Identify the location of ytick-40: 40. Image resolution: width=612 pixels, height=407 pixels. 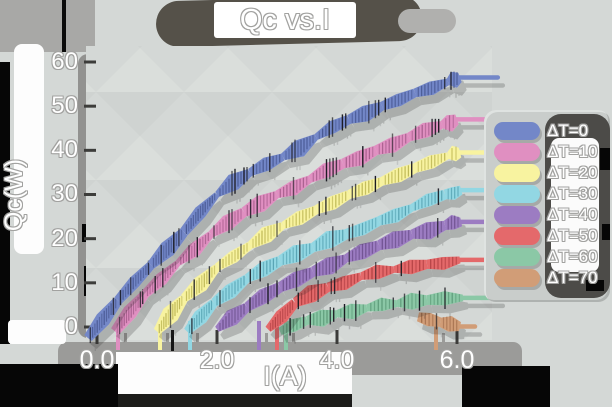
(64, 149).